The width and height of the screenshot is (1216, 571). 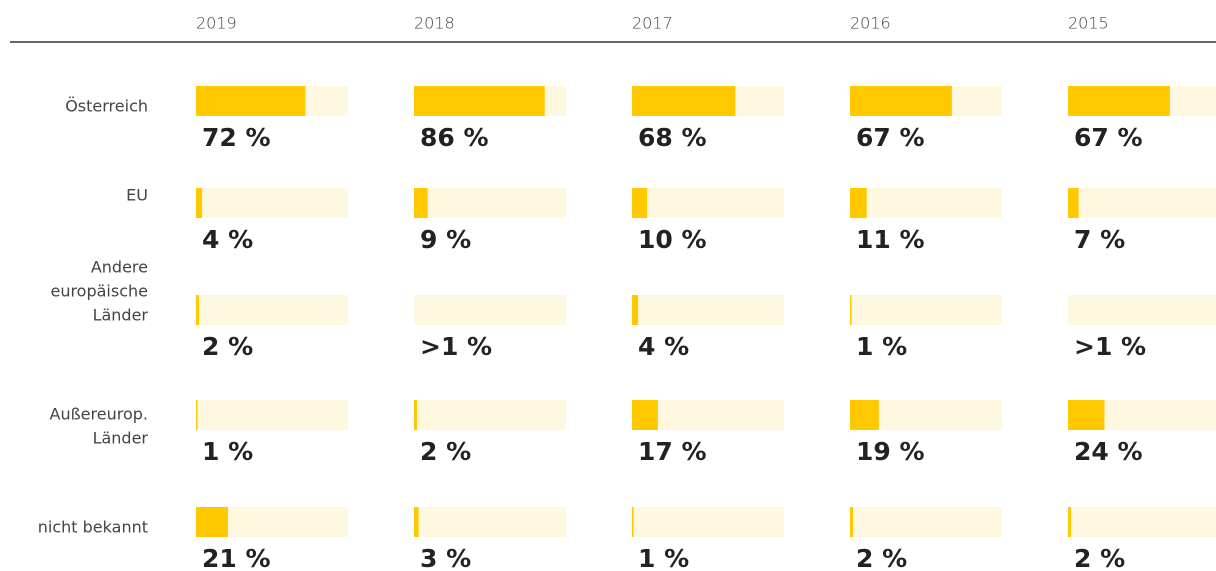 What do you see at coordinates (119, 267) in the screenshot?
I see `row-label: Andere` at bounding box center [119, 267].